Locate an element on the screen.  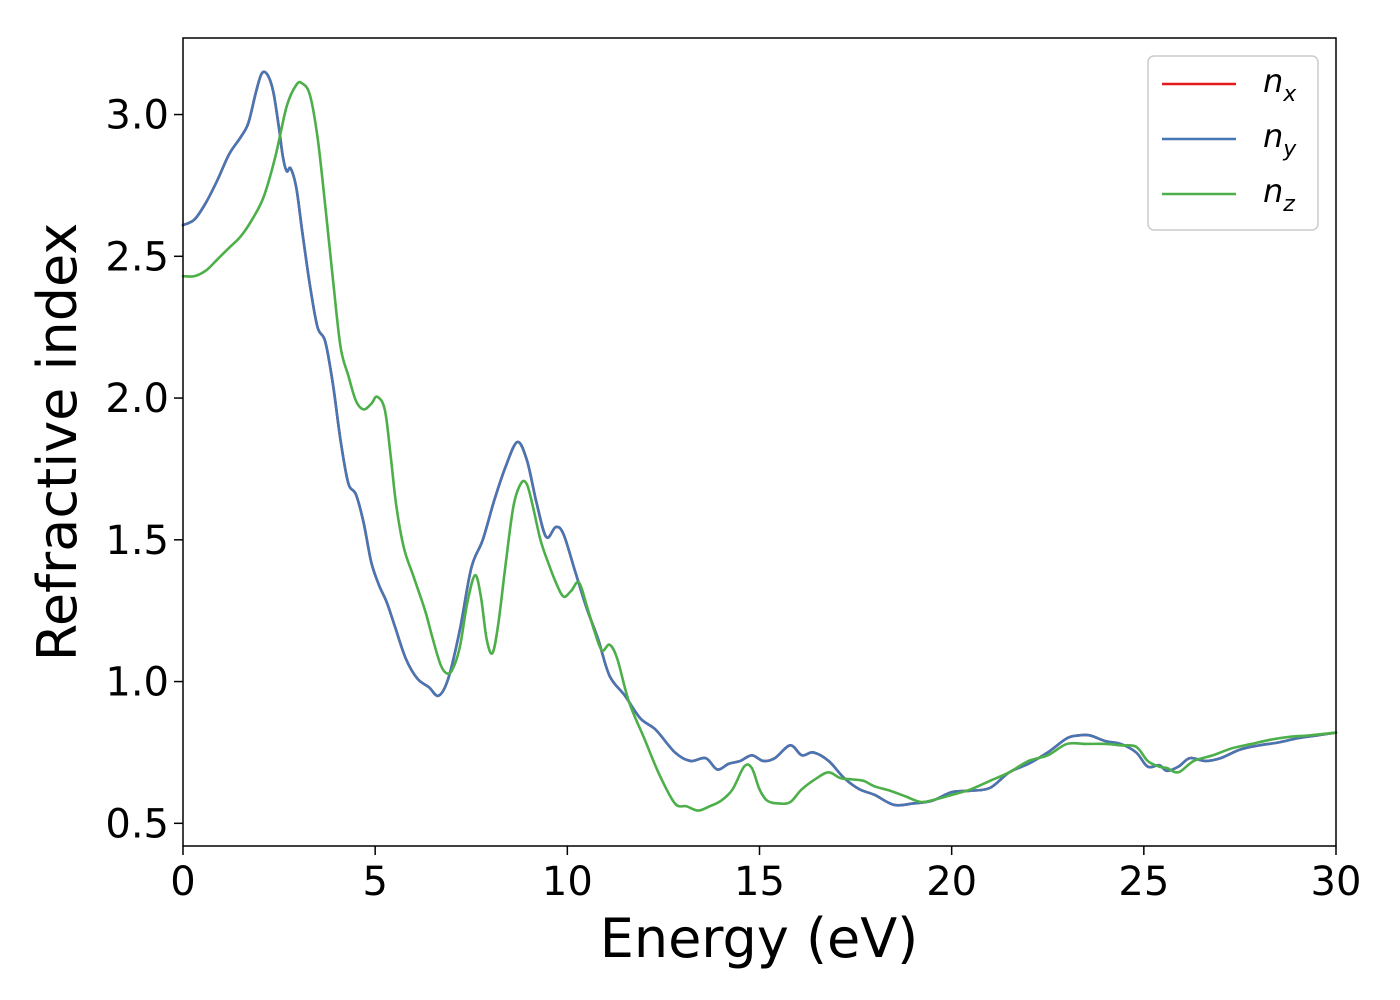
y-tick-label: 1.0 is located at coordinates (137, 683).